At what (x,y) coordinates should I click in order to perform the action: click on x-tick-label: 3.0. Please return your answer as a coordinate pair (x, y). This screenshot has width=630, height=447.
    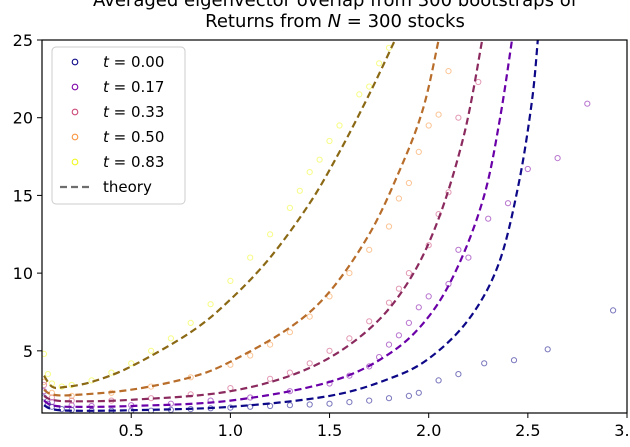
    Looking at the image, I should click on (622, 430).